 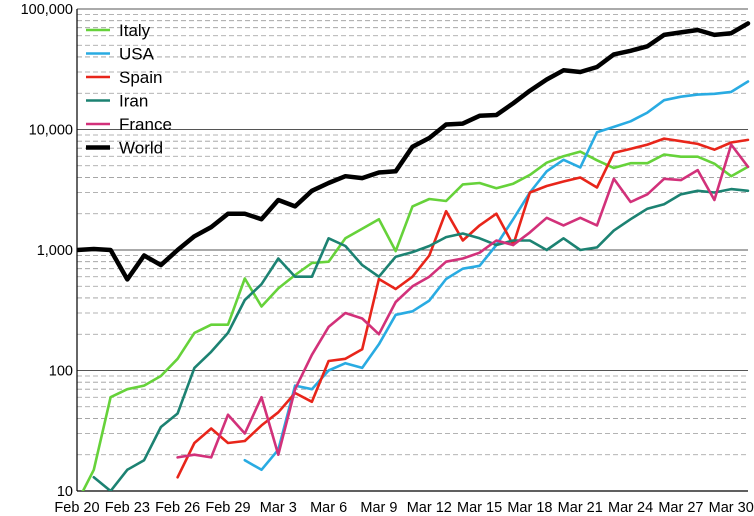 What do you see at coordinates (731, 508) in the screenshot?
I see `x-tick-label: Mar 30` at bounding box center [731, 508].